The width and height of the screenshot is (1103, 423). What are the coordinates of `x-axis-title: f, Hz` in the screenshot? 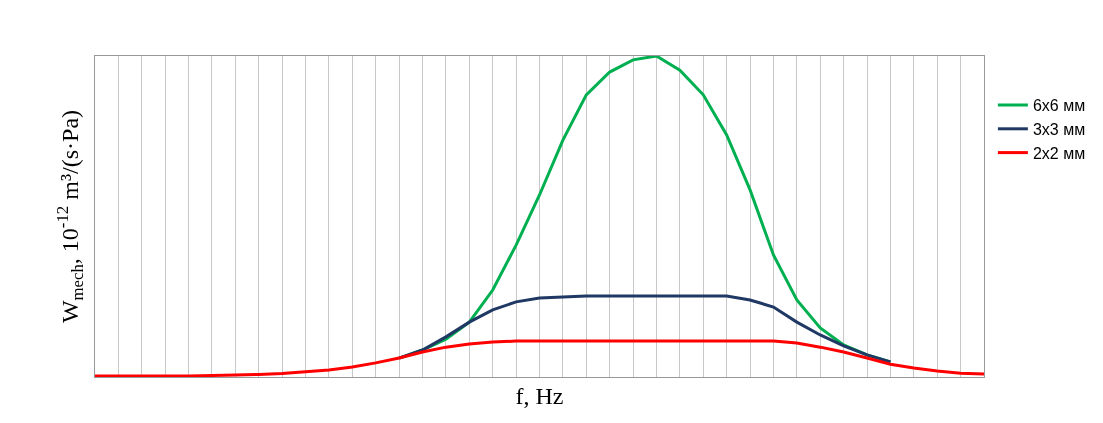 It's located at (539, 395).